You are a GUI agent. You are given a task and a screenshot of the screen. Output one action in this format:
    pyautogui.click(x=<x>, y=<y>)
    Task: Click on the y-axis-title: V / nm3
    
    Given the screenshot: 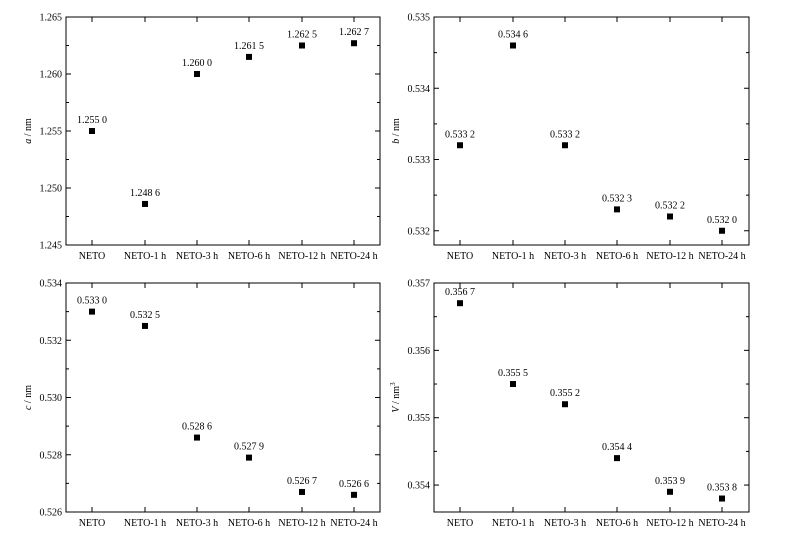 What is the action you would take?
    pyautogui.click(x=395, y=397)
    